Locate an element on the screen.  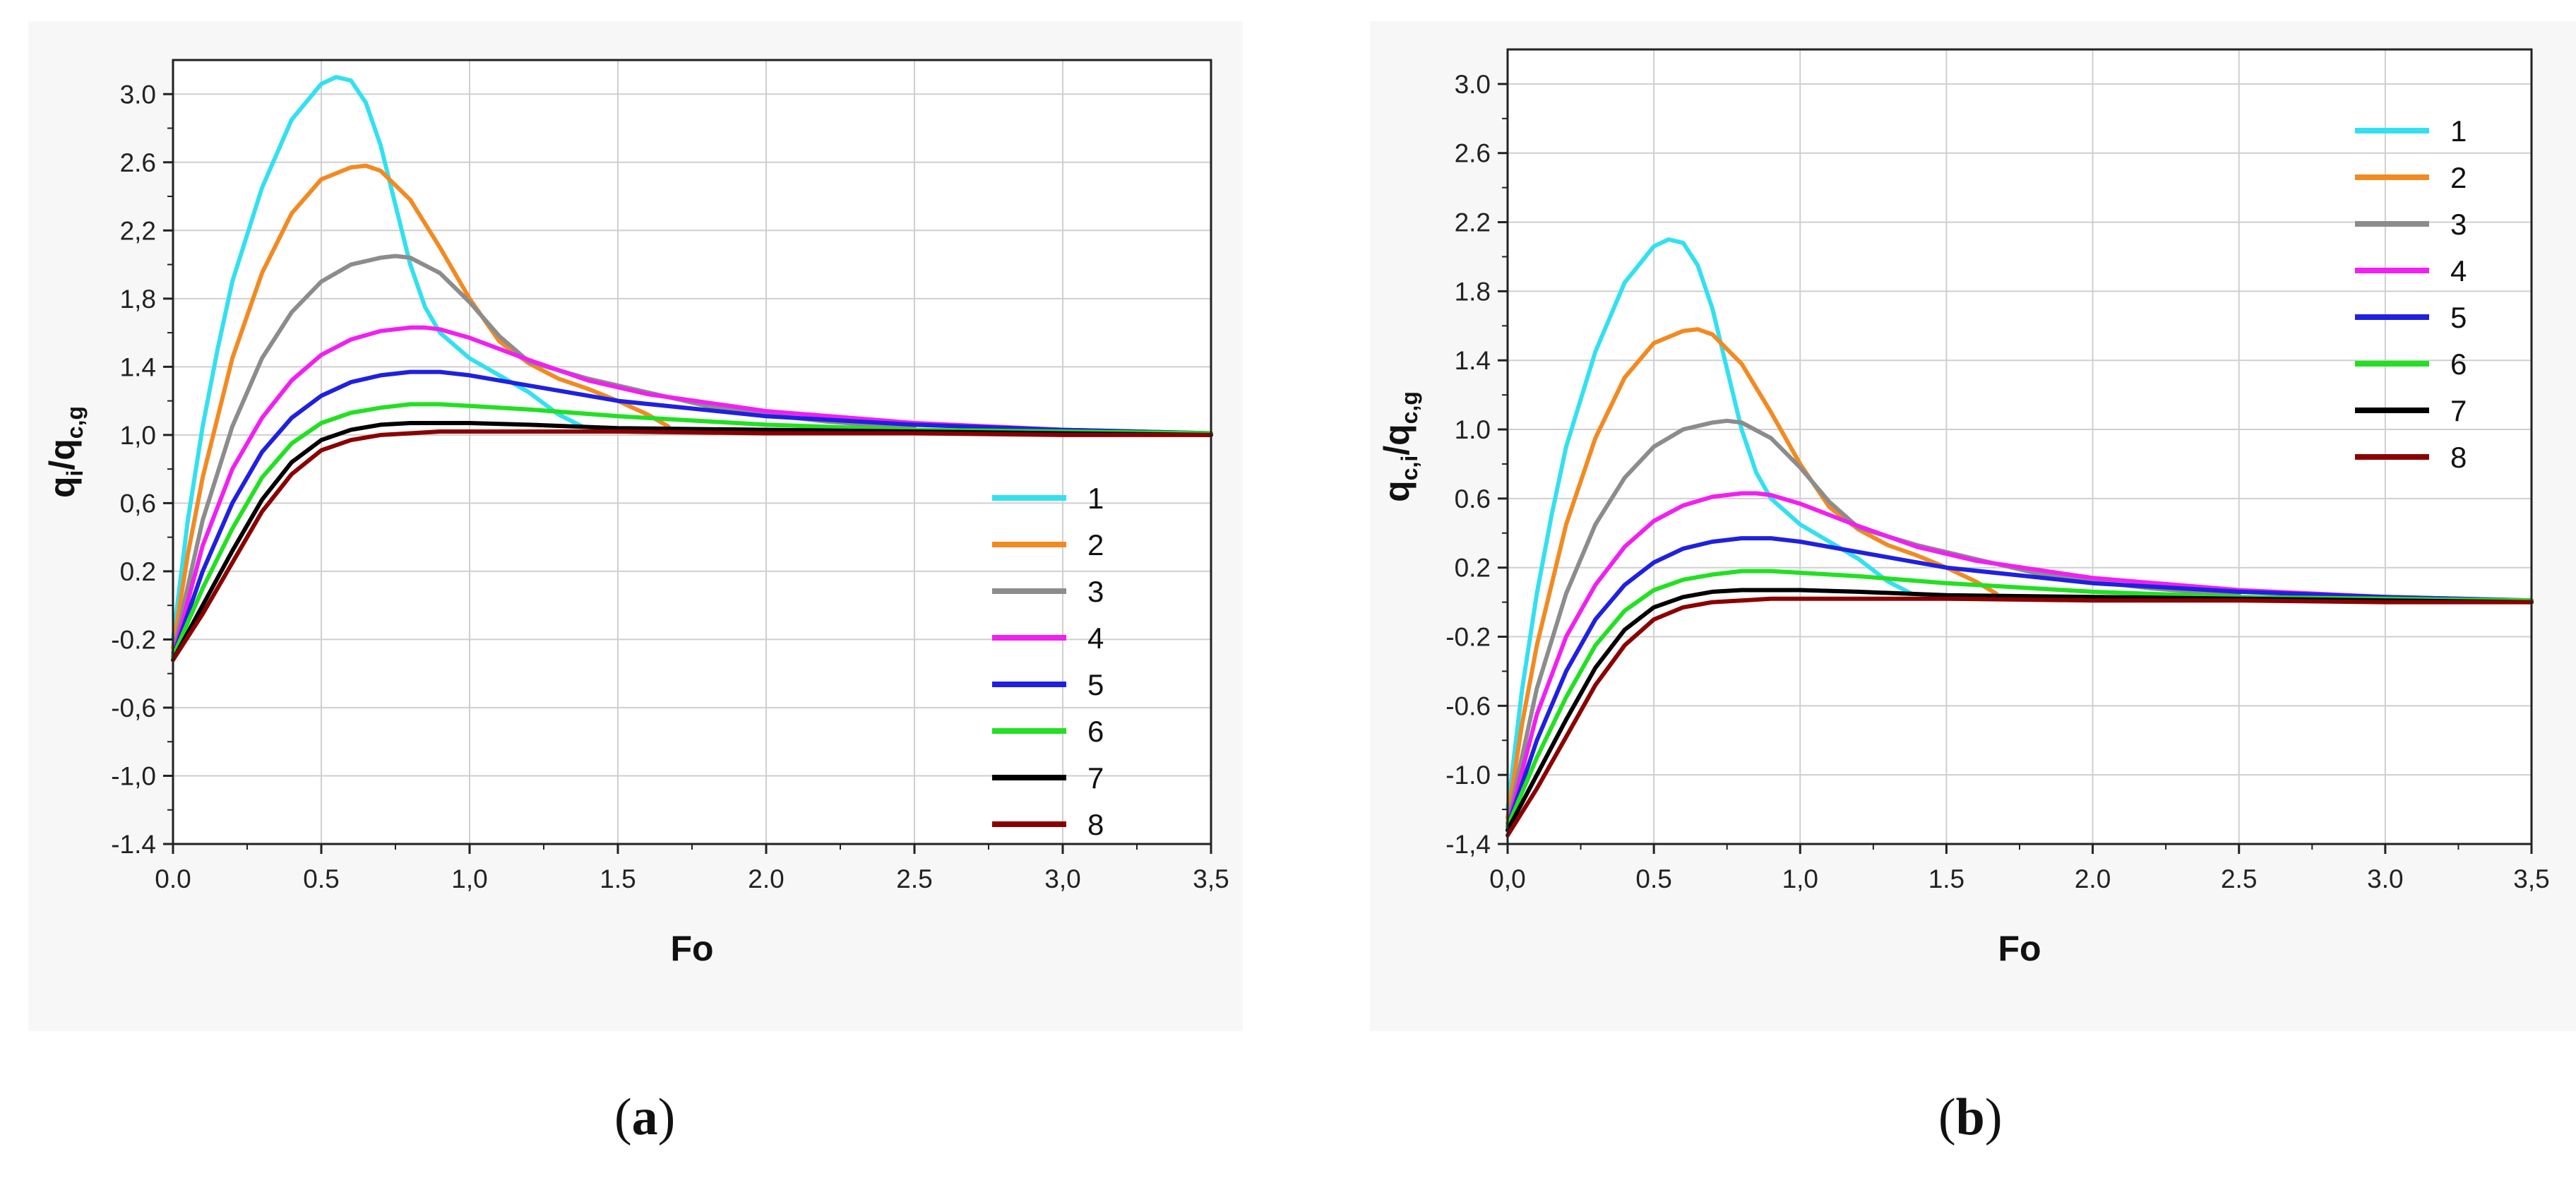
y-tick-label-1: -1.0 is located at coordinates (1468, 776).